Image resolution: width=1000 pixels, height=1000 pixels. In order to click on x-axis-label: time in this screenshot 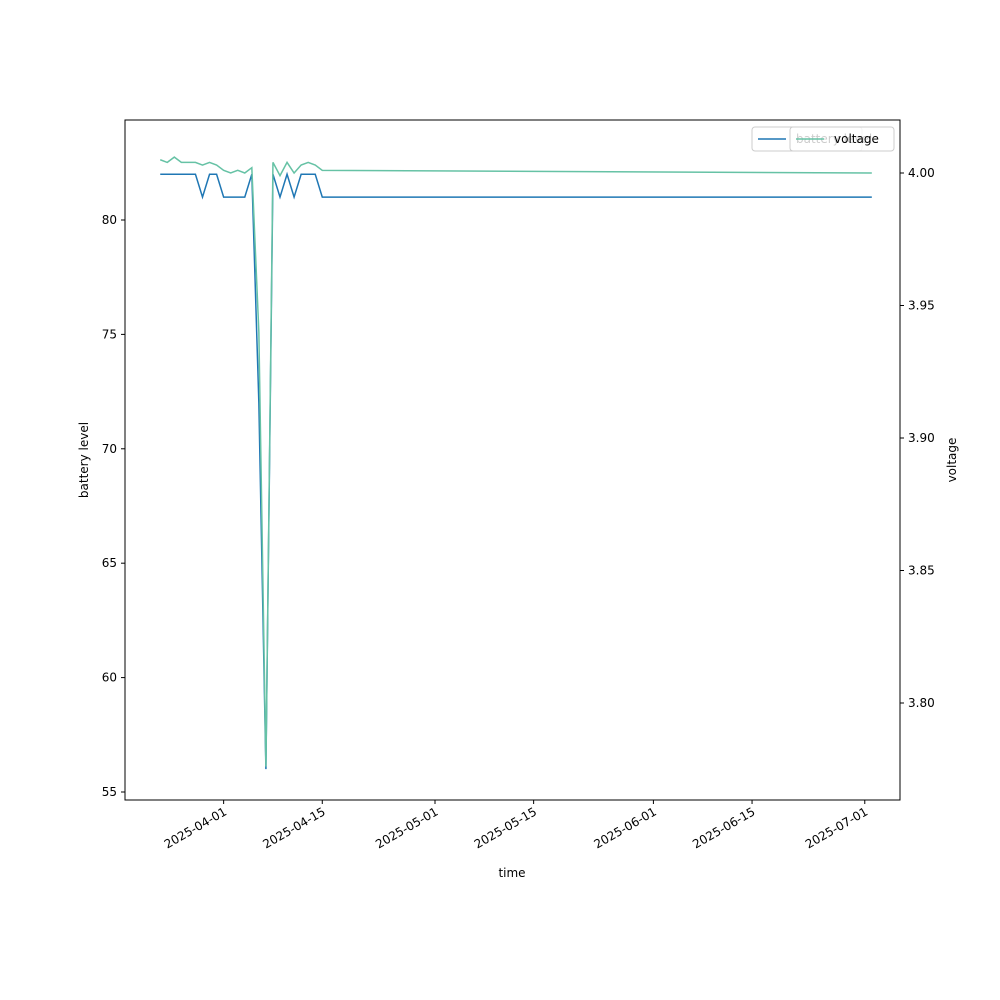, I will do `click(511, 873)`.